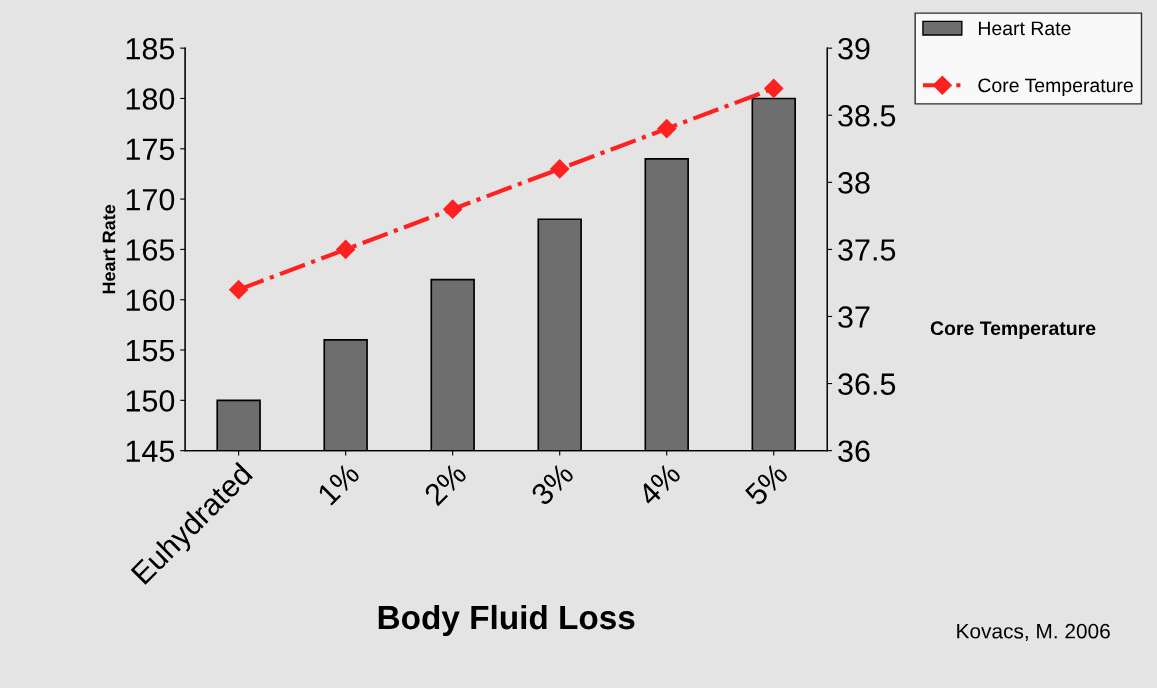  What do you see at coordinates (766, 484) in the screenshot?
I see `x-tick-label: 5%` at bounding box center [766, 484].